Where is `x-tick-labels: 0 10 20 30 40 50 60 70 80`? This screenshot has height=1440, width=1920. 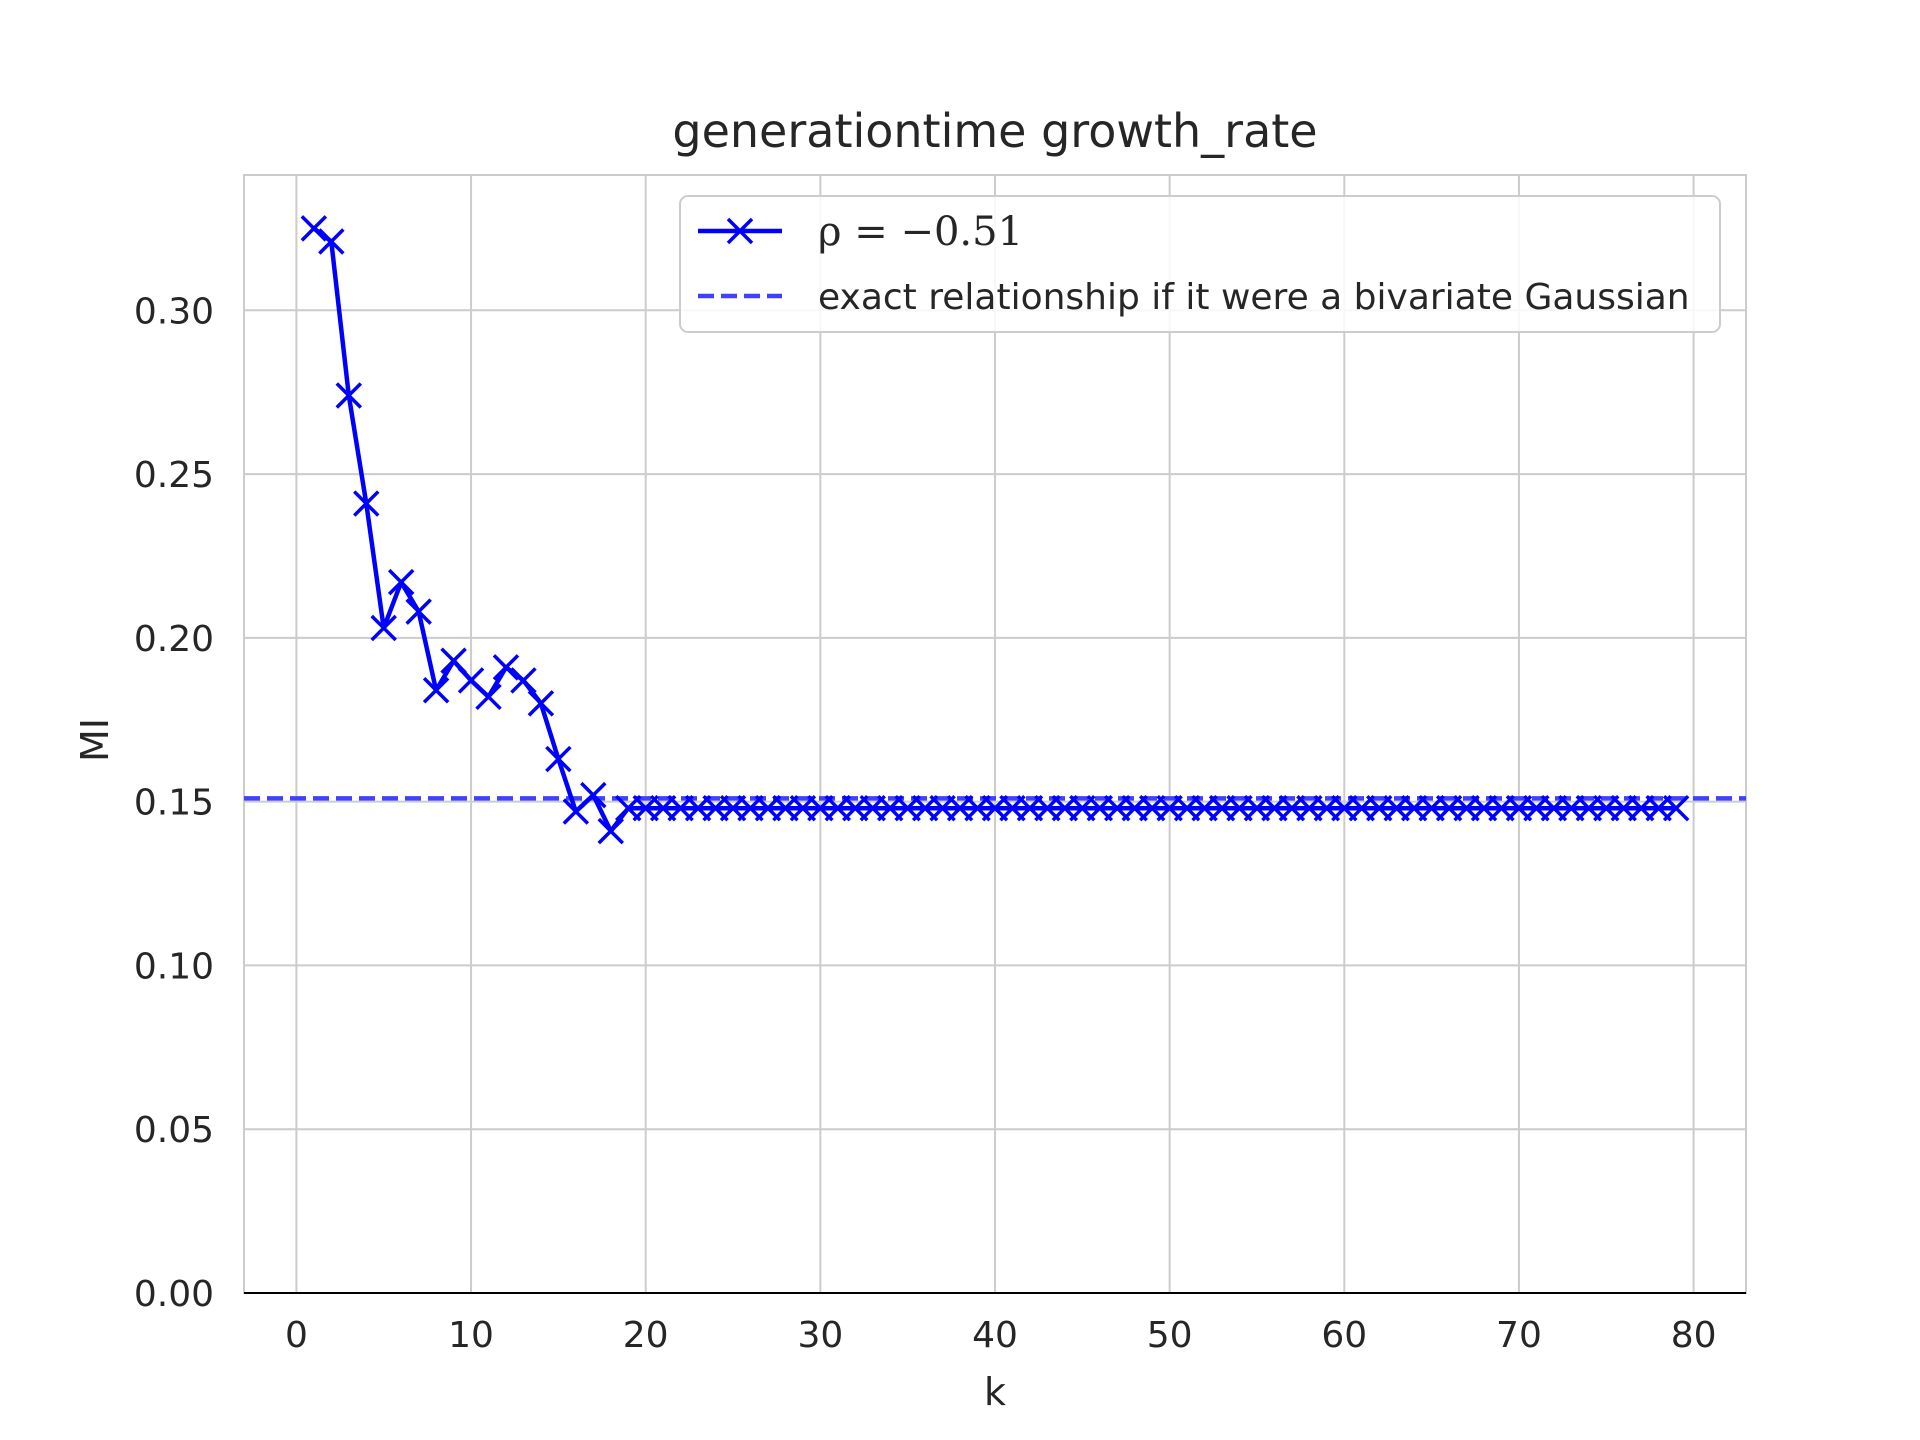
x-tick-labels: 0 10 20 30 40 50 60 70 80 is located at coordinates (1001, 1335).